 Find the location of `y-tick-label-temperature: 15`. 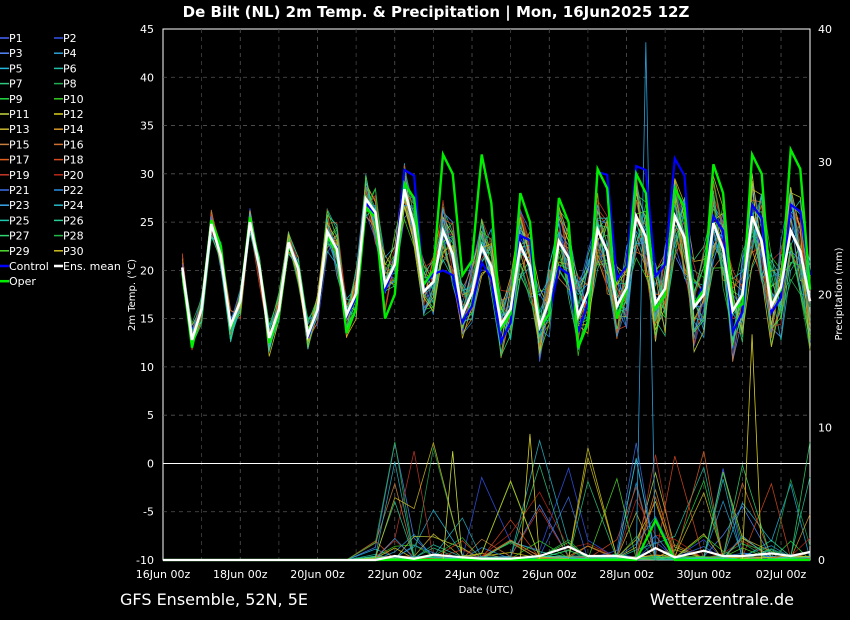

y-tick-label-temperature: 15 is located at coordinates (147, 319).